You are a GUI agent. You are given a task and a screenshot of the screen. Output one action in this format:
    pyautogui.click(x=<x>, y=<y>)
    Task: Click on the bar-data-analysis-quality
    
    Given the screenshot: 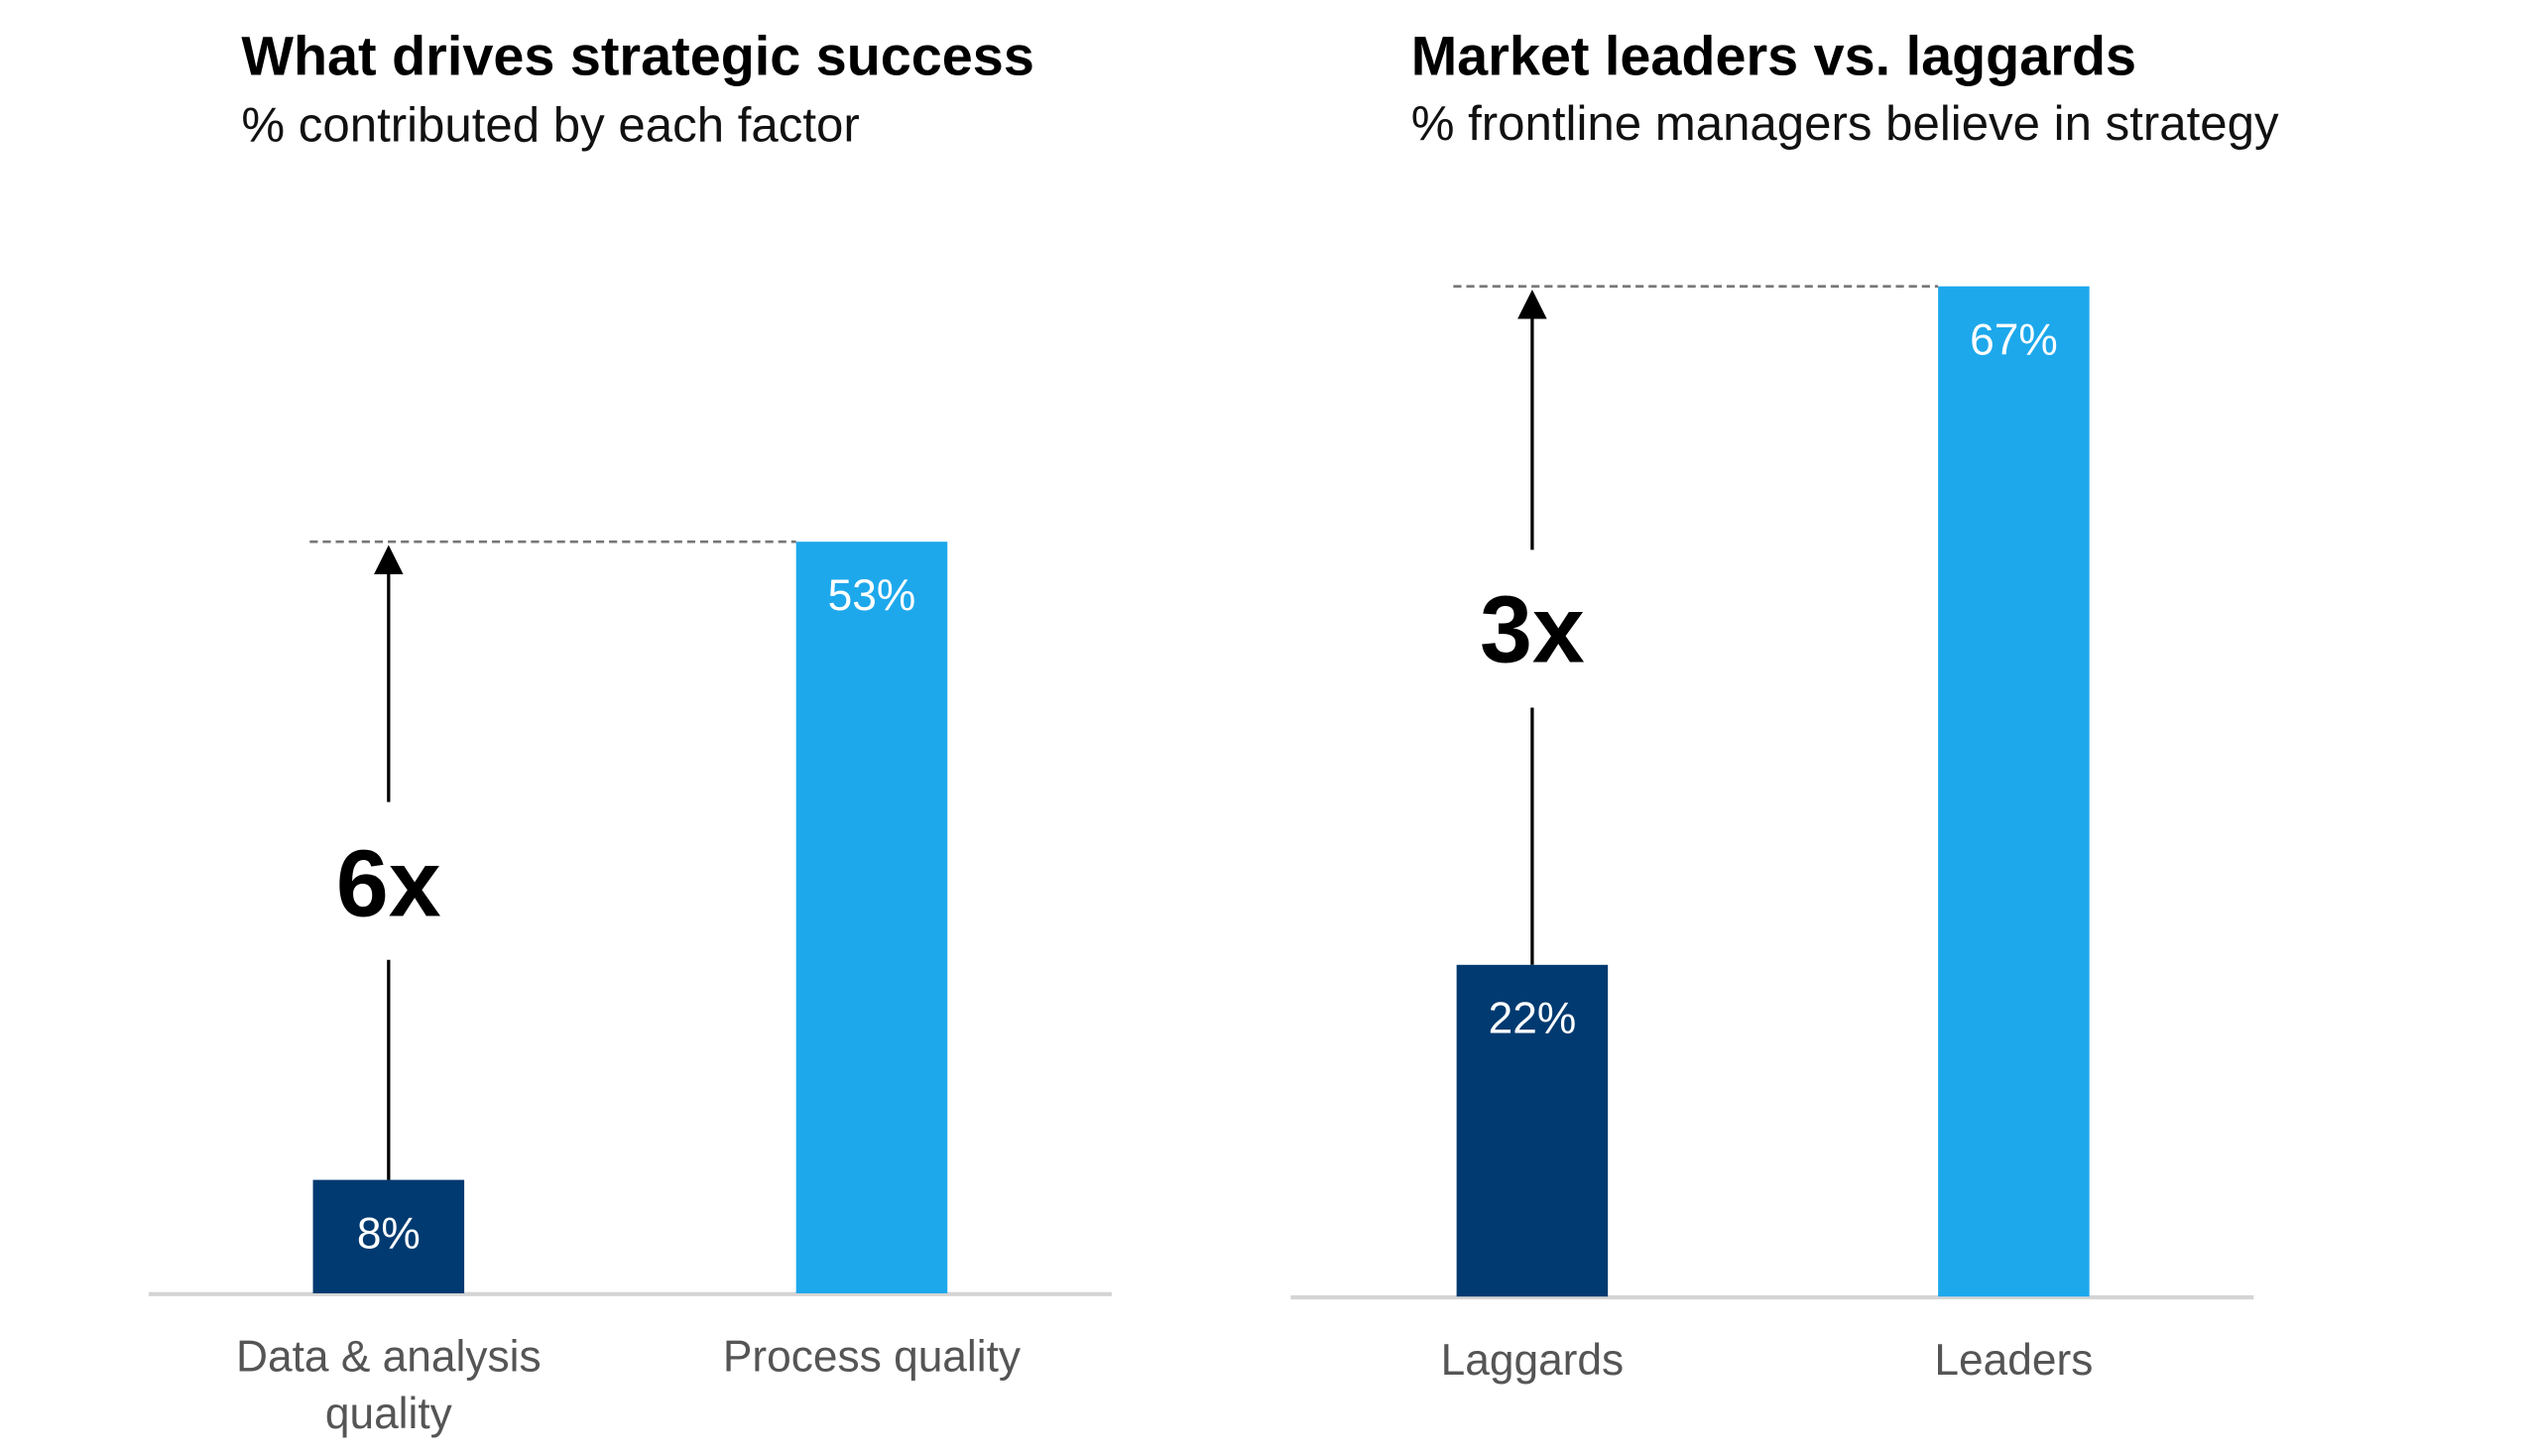 What is the action you would take?
    pyautogui.click(x=389, y=1236)
    